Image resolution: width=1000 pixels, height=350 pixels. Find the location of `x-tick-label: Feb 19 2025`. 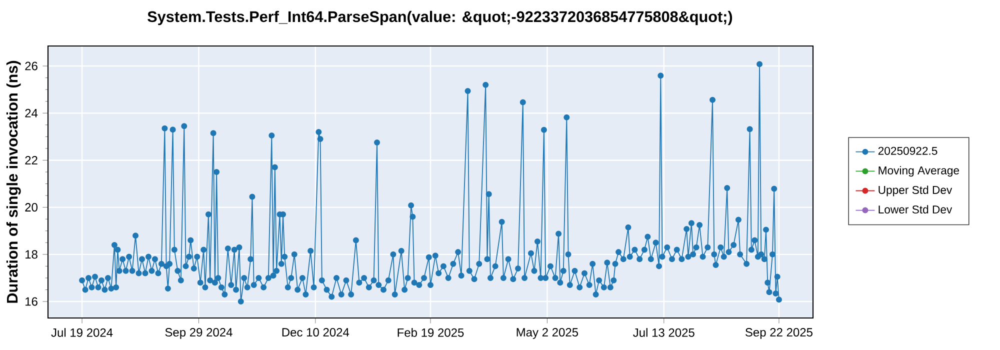

x-tick-label: Feb 19 2025 is located at coordinates (431, 332).